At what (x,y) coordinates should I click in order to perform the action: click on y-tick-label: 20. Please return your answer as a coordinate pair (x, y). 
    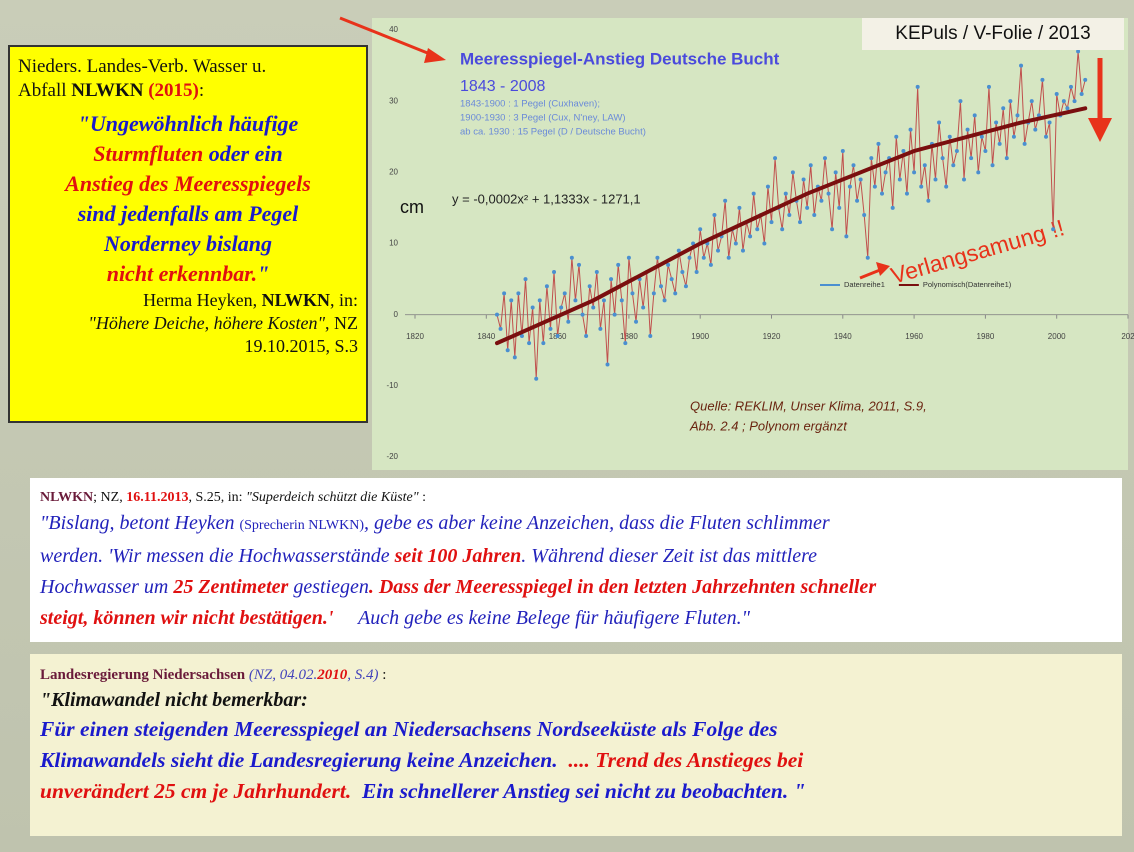
    Looking at the image, I should click on (393, 171).